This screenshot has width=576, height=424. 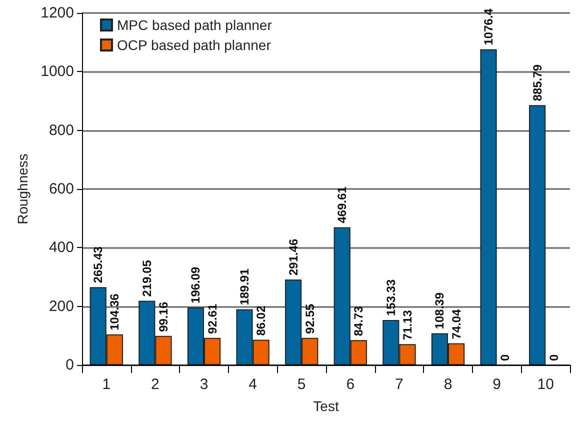 I want to click on y-tick-label: 1200, so click(x=57, y=13).